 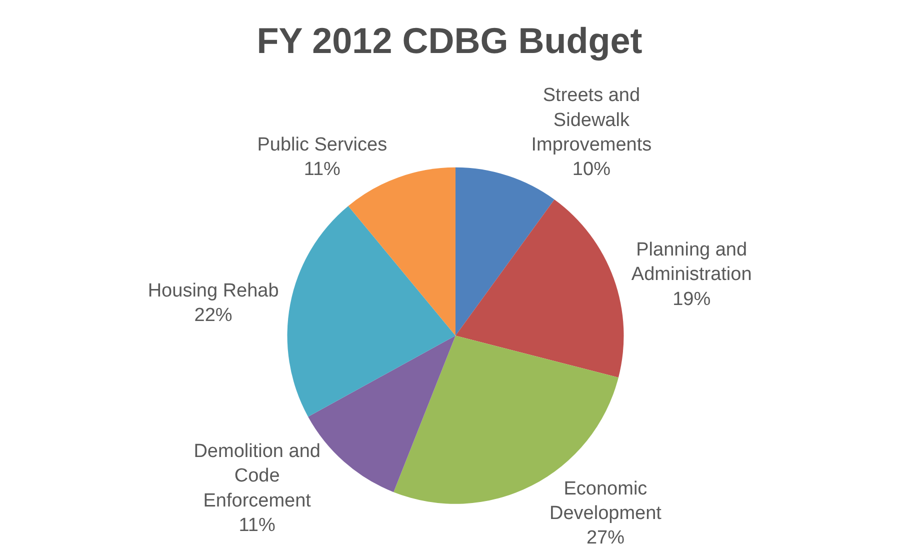 I want to click on slice-label: Streets and Sidewalk Improvements, so click(x=591, y=120).